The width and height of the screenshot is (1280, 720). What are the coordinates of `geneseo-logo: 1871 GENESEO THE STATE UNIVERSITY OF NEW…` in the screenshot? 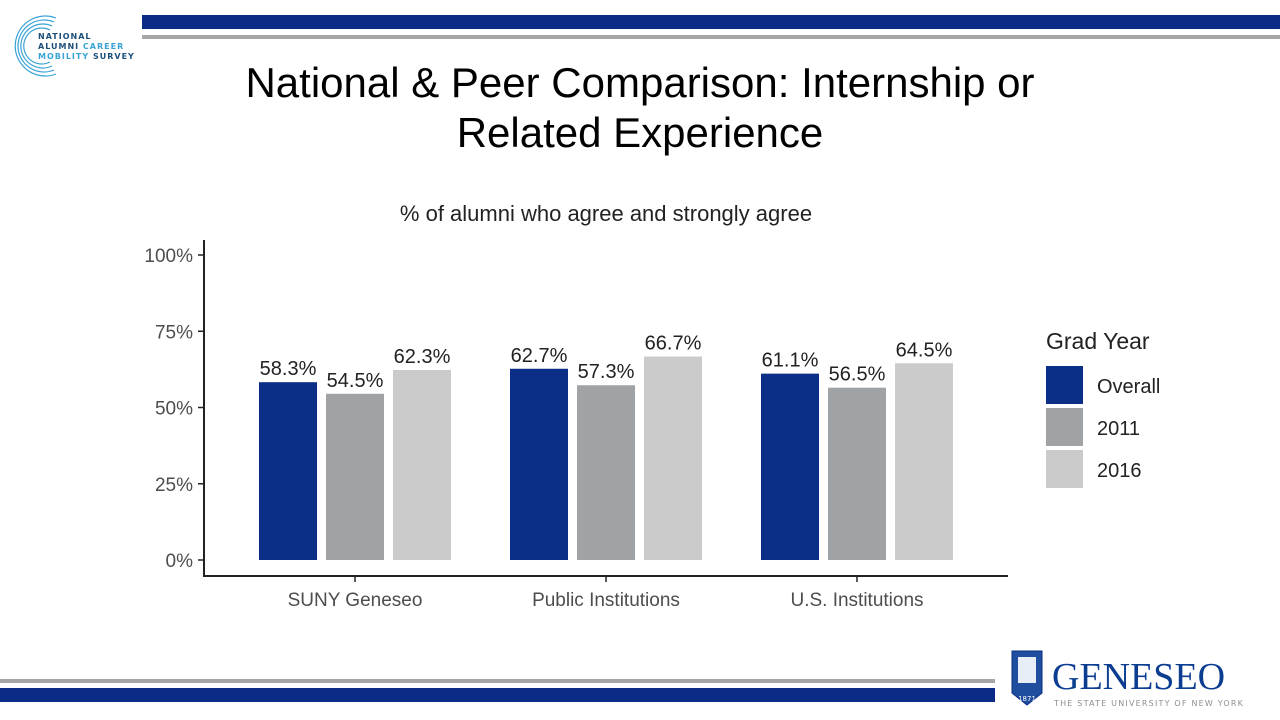 It's located at (1127, 679).